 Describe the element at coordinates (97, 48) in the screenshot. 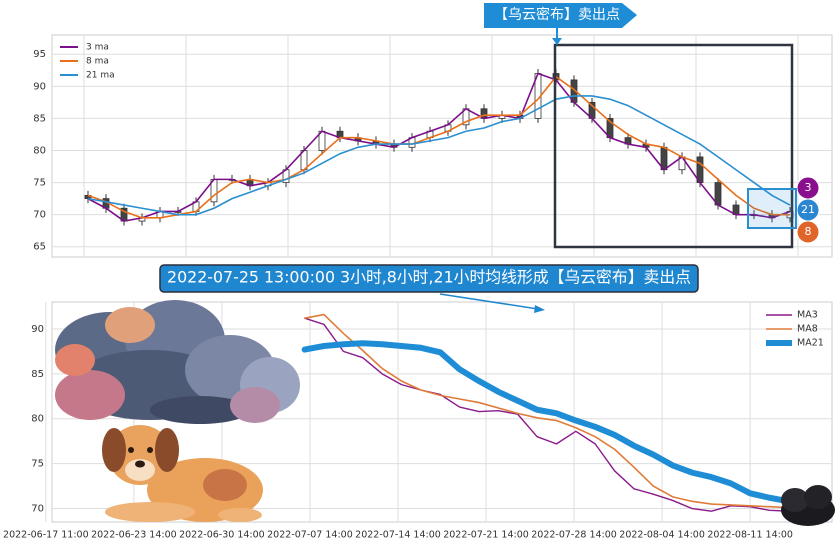

I see `legend-label: 3 ma` at that location.